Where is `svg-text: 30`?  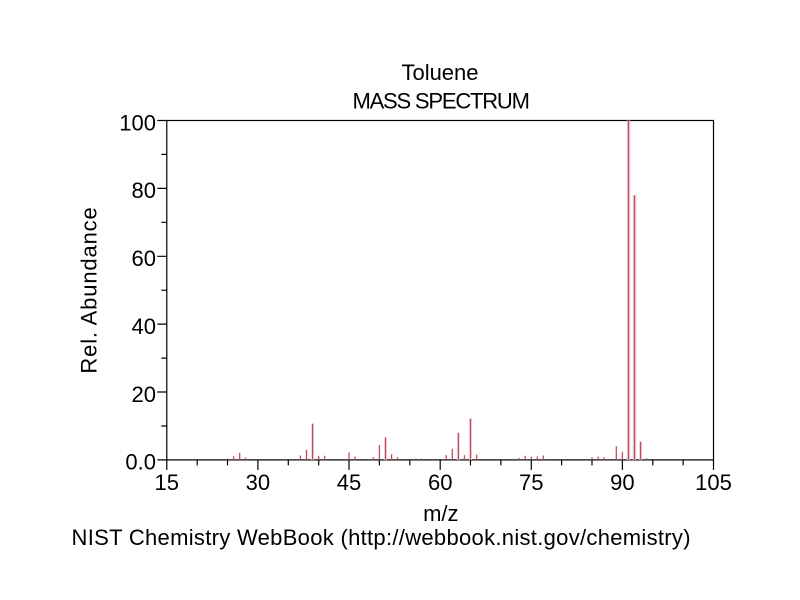 svg-text: 30 is located at coordinates (258, 482).